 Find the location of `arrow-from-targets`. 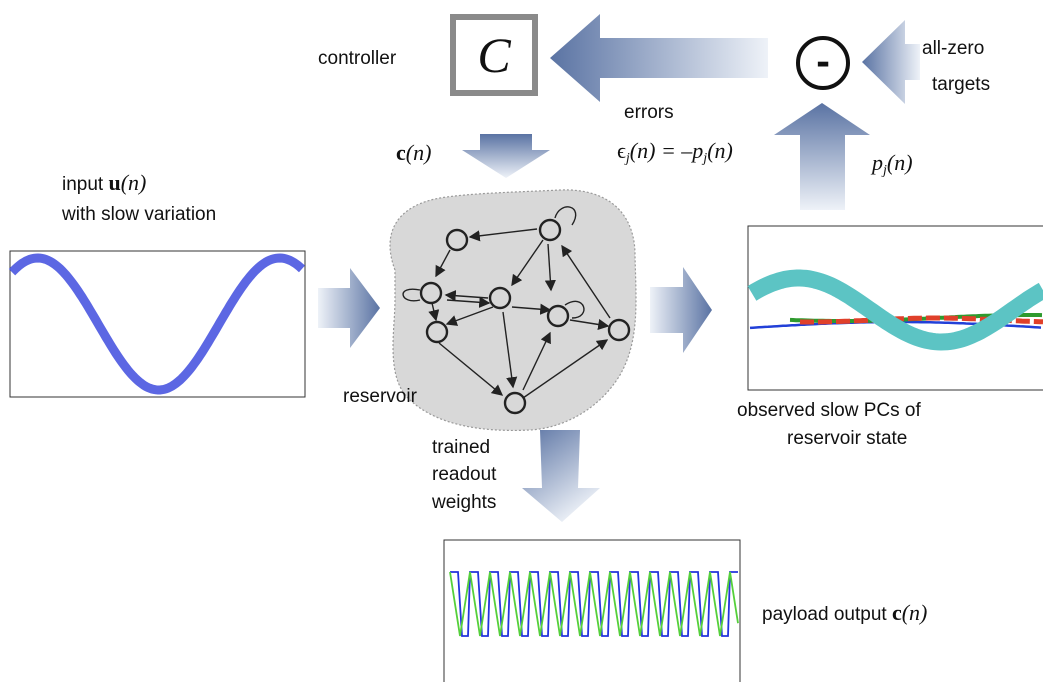

arrow-from-targets is located at coordinates (891, 62).